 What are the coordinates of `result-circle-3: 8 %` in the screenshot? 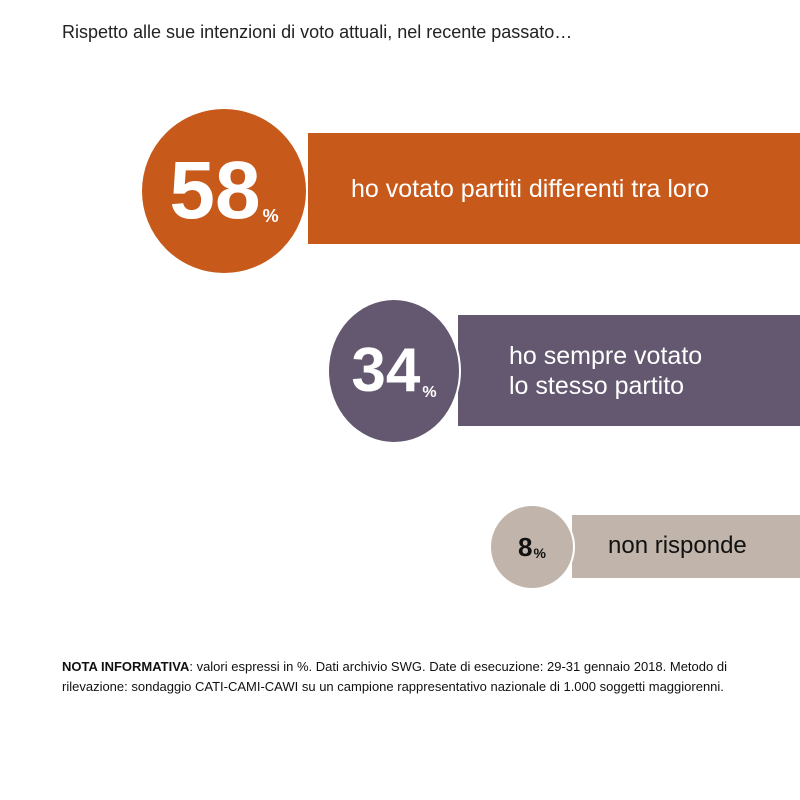 It's located at (532, 547).